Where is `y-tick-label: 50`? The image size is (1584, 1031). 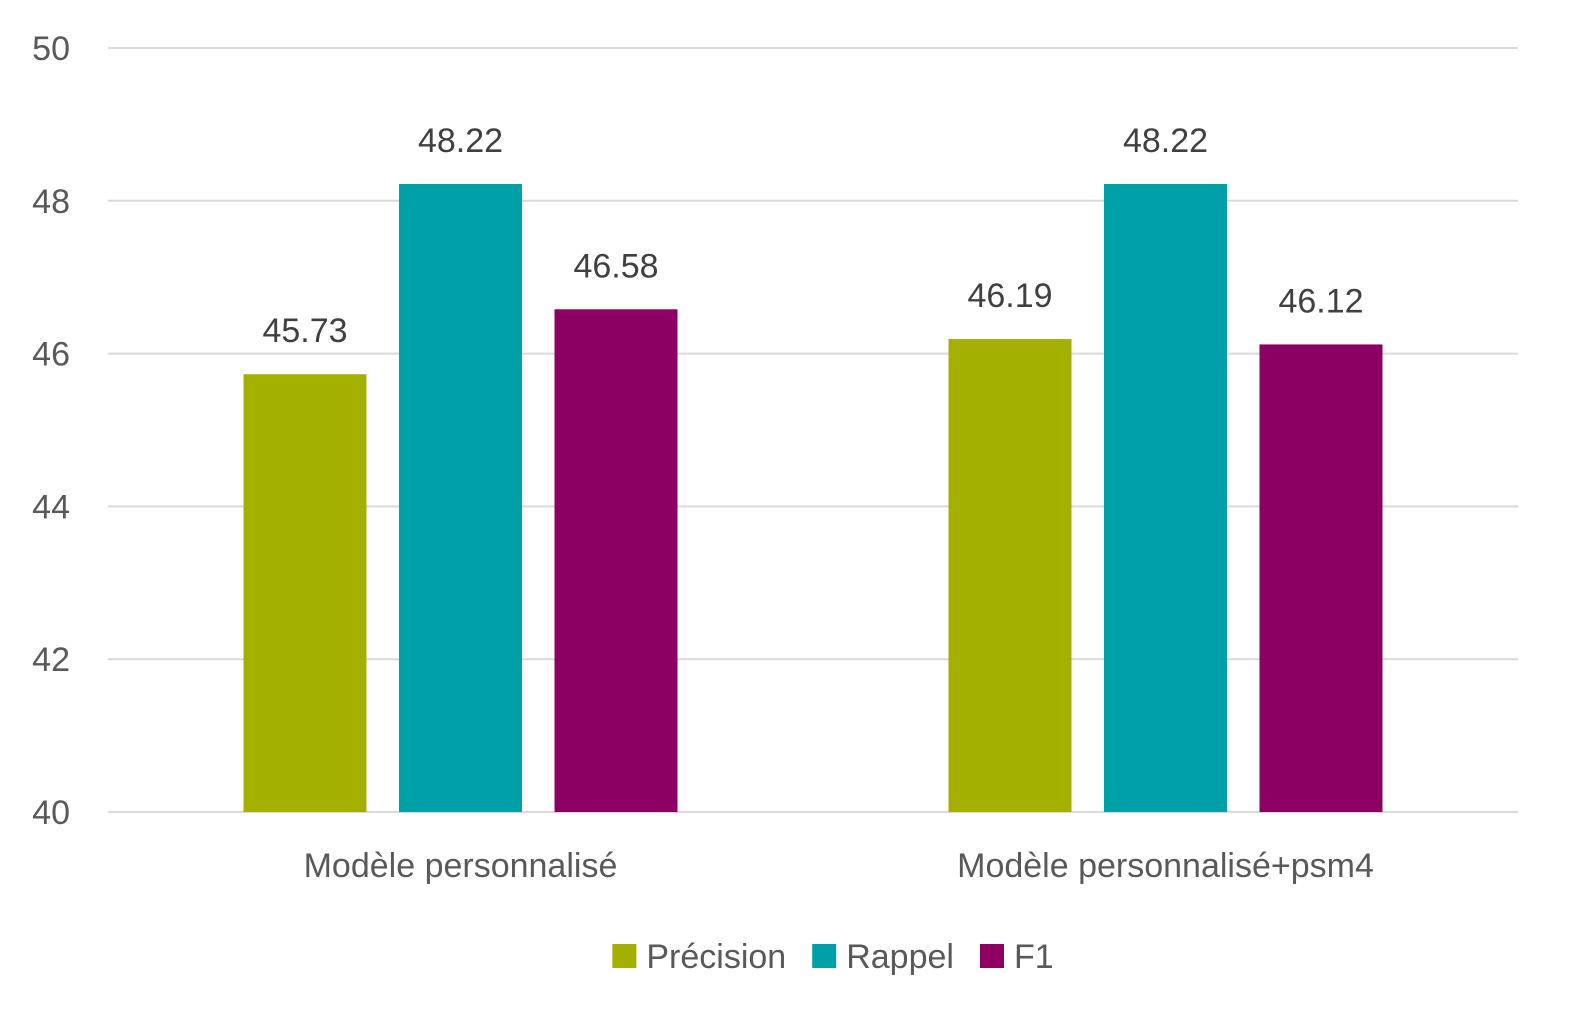
y-tick-label: 50 is located at coordinates (51, 49).